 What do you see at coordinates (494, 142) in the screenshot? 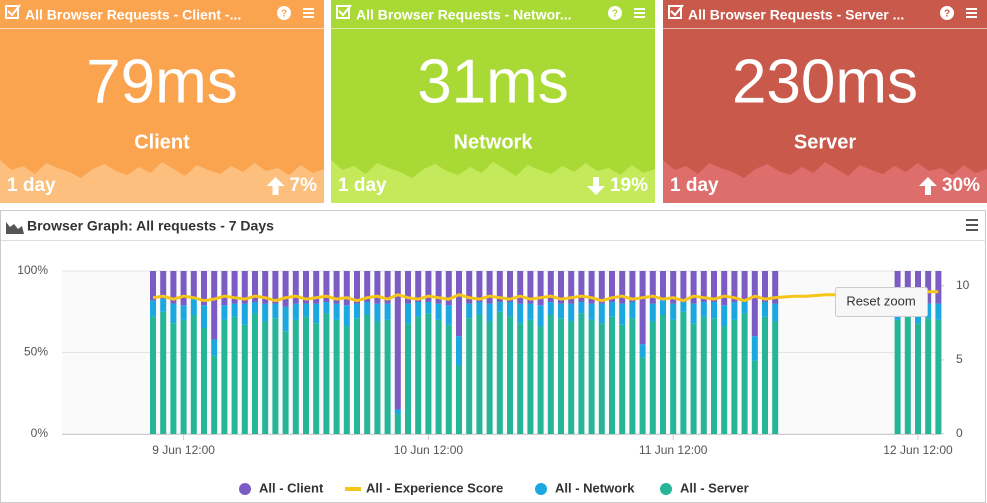
I see `tile-label: Network` at bounding box center [494, 142].